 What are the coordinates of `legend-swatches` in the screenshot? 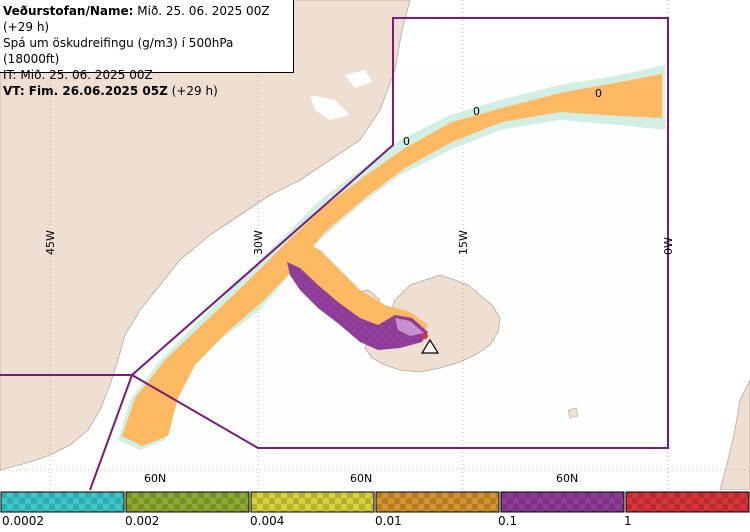 It's located at (375, 502).